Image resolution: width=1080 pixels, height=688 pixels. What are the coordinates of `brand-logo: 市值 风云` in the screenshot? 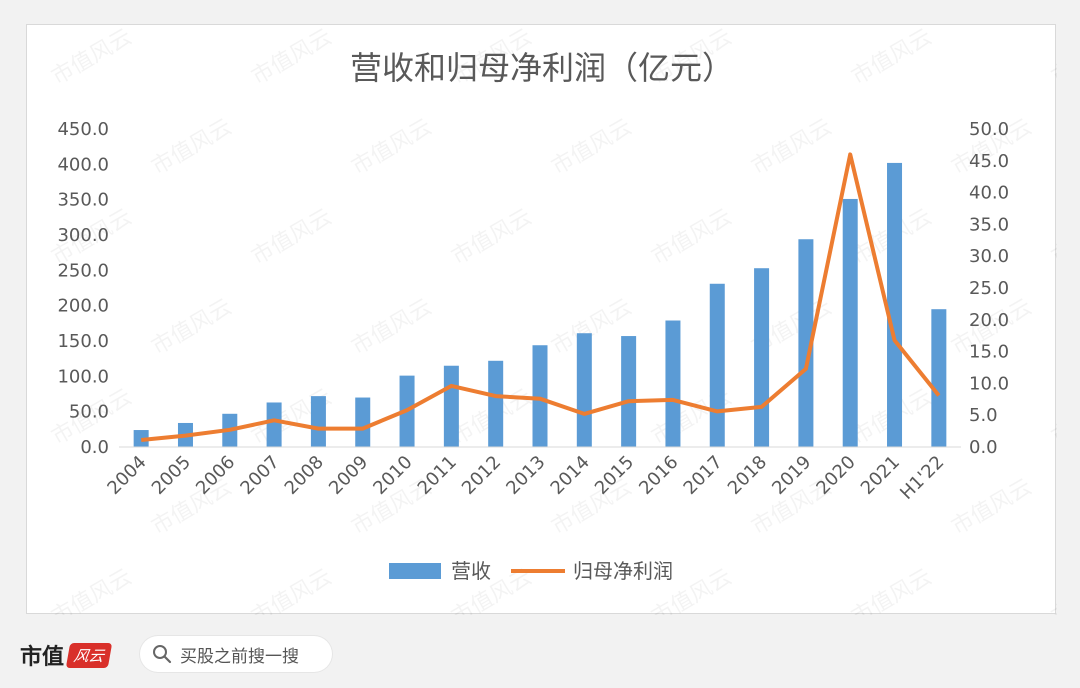 It's located at (66, 655).